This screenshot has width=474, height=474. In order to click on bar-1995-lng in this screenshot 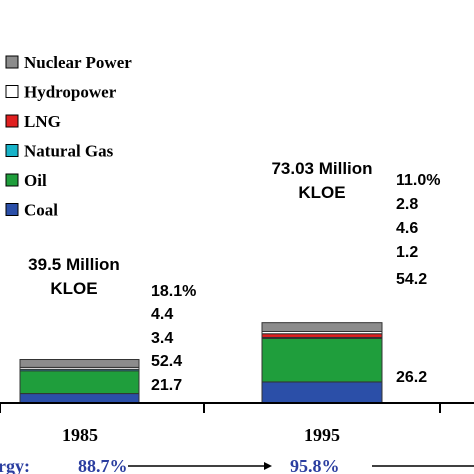, I will do `click(322, 335)`.